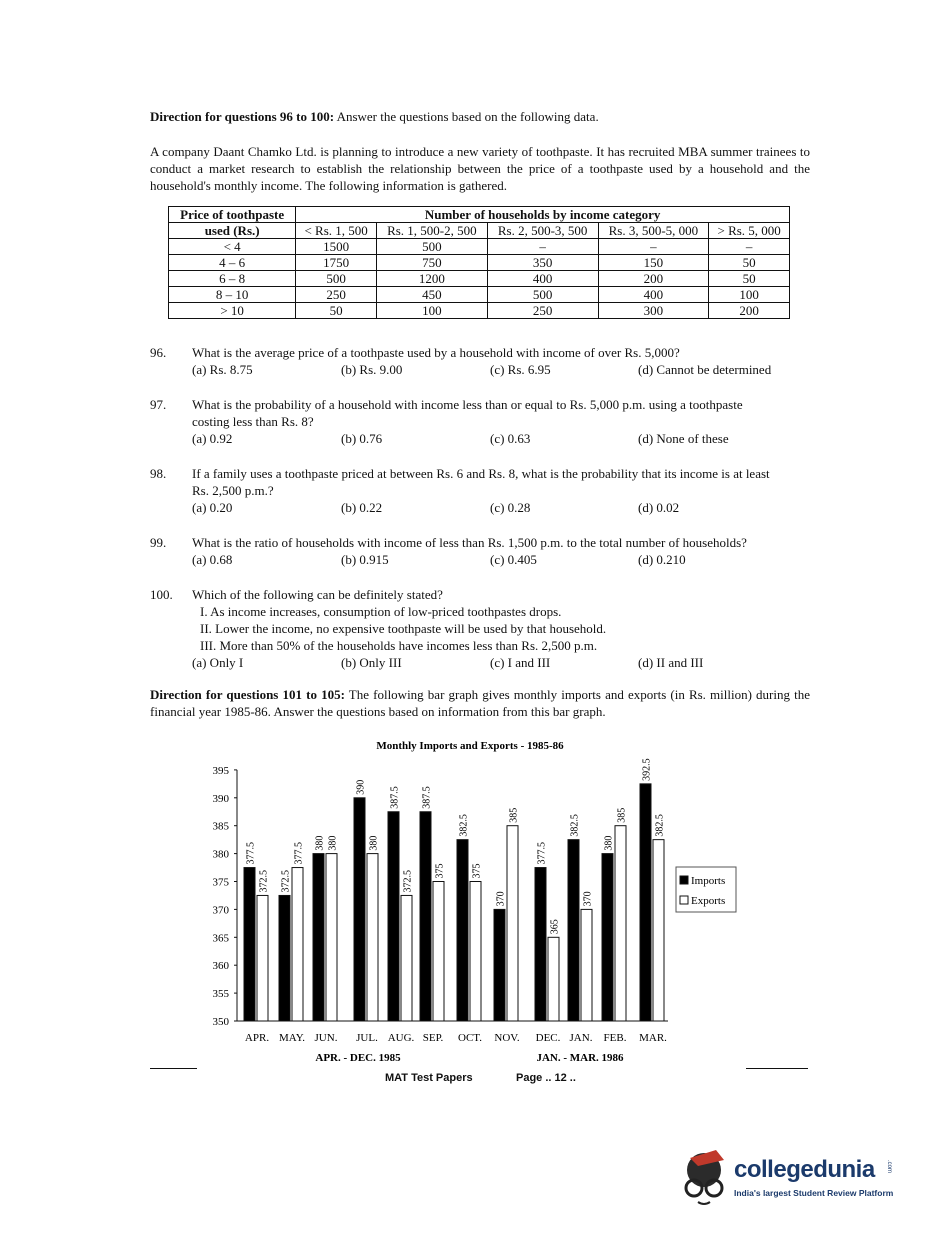  Describe the element at coordinates (431, 262) in the screenshot. I see `table-cell: 750` at that location.